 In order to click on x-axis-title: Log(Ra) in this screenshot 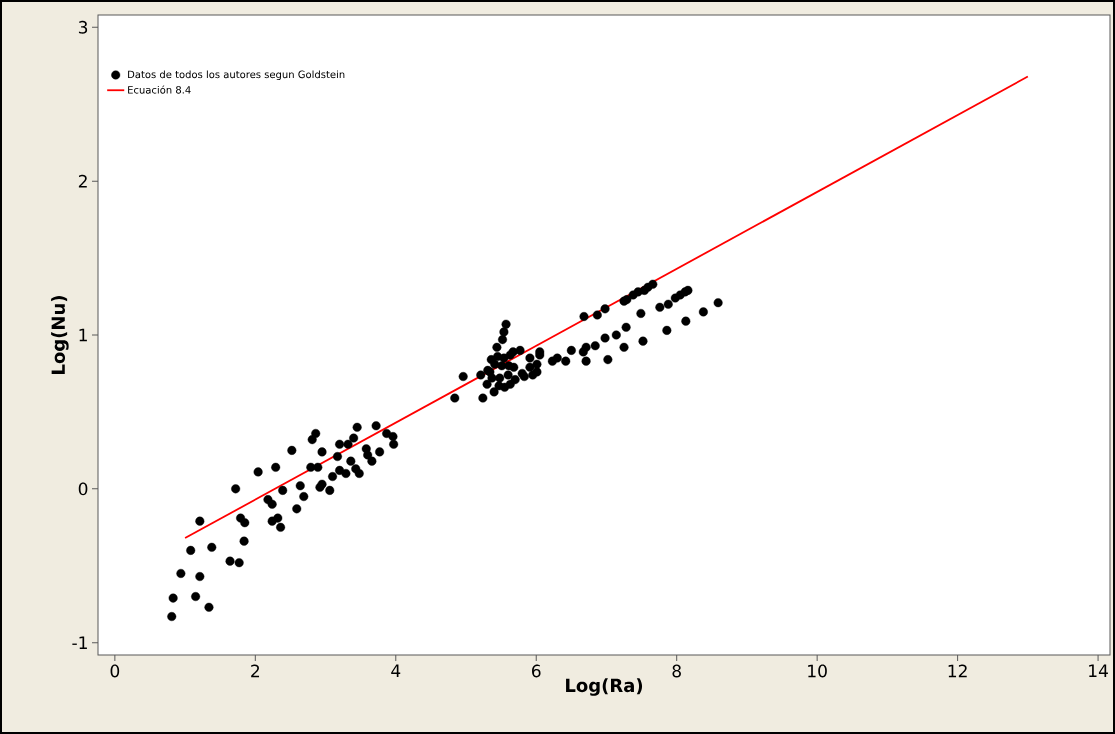, I will do `click(604, 687)`.